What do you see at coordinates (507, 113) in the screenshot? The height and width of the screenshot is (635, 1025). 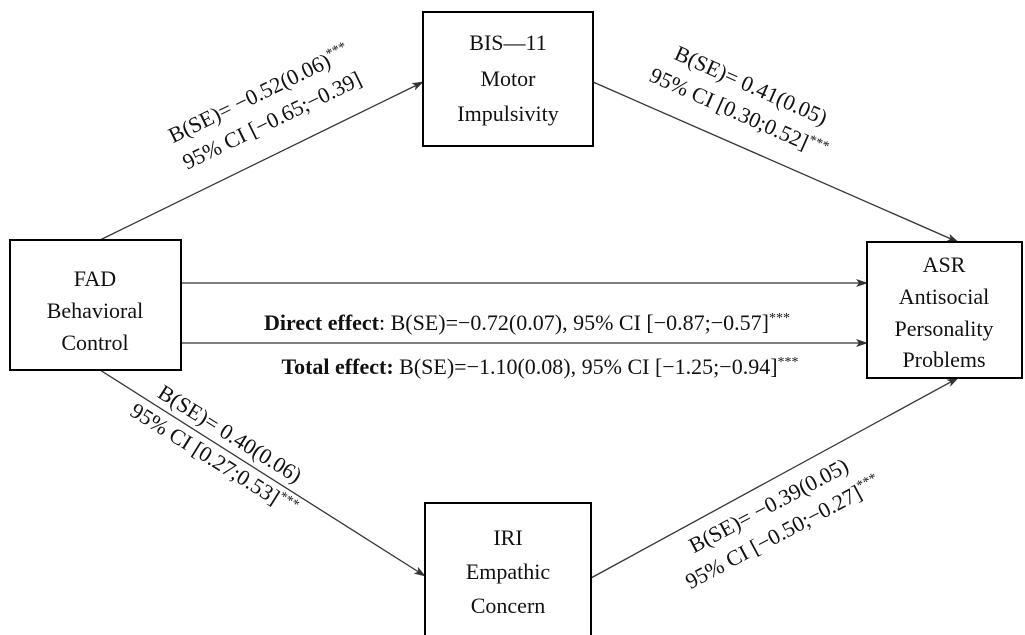 I see `node-label: Impulsivity` at bounding box center [507, 113].